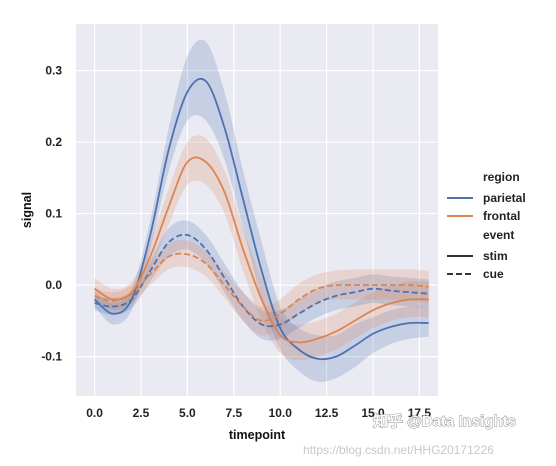 This screenshot has height=466, width=556. Describe the element at coordinates (257, 435) in the screenshot. I see `x-axis-label: timepoint` at that location.